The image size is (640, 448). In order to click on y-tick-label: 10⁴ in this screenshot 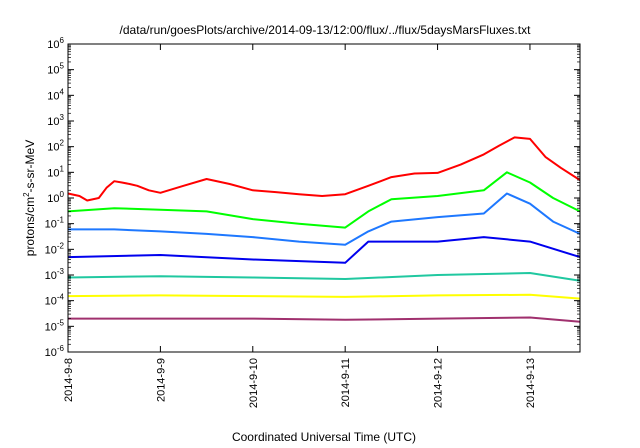, I will do `click(55, 94)`.